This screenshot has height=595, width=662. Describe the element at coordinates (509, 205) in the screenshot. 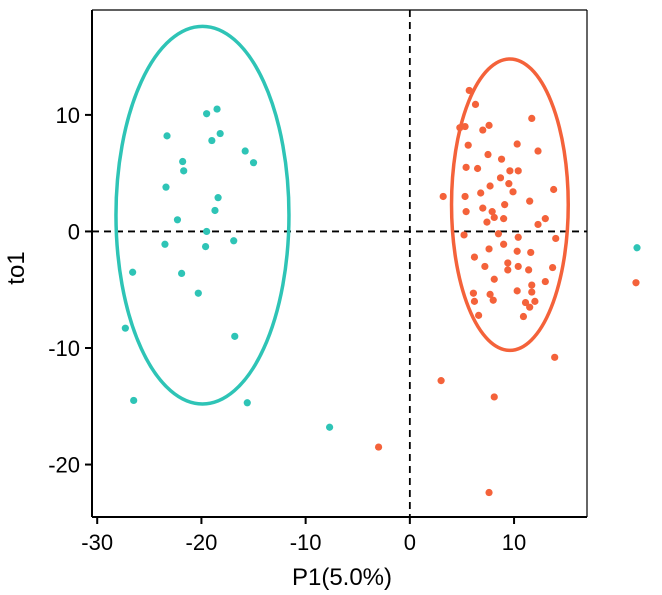

I see `group2-confidence-ellipse` at that location.